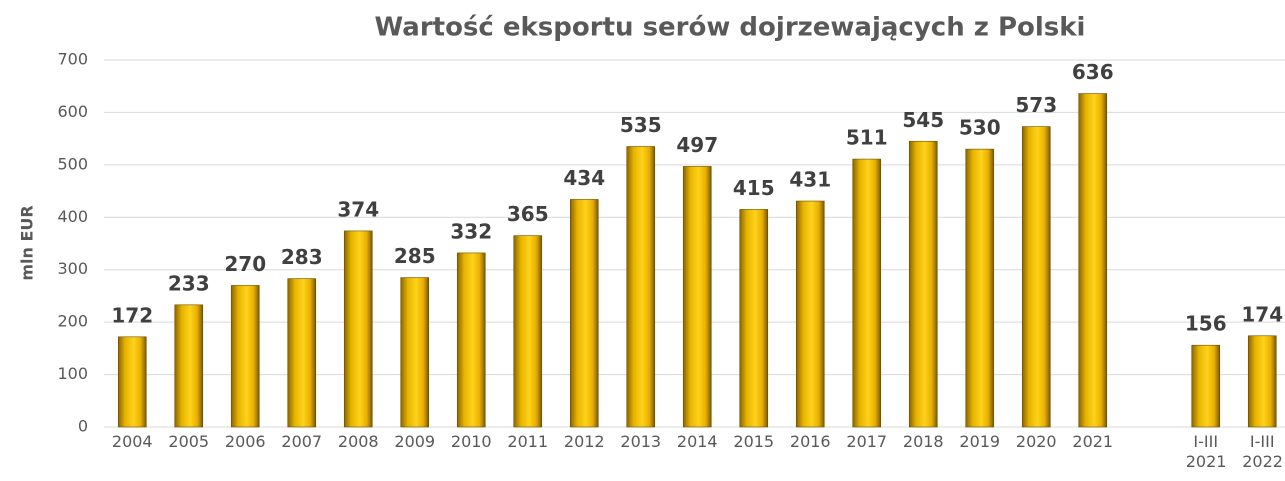  Describe the element at coordinates (1036, 105) in the screenshot. I see `value-label: 573` at that location.